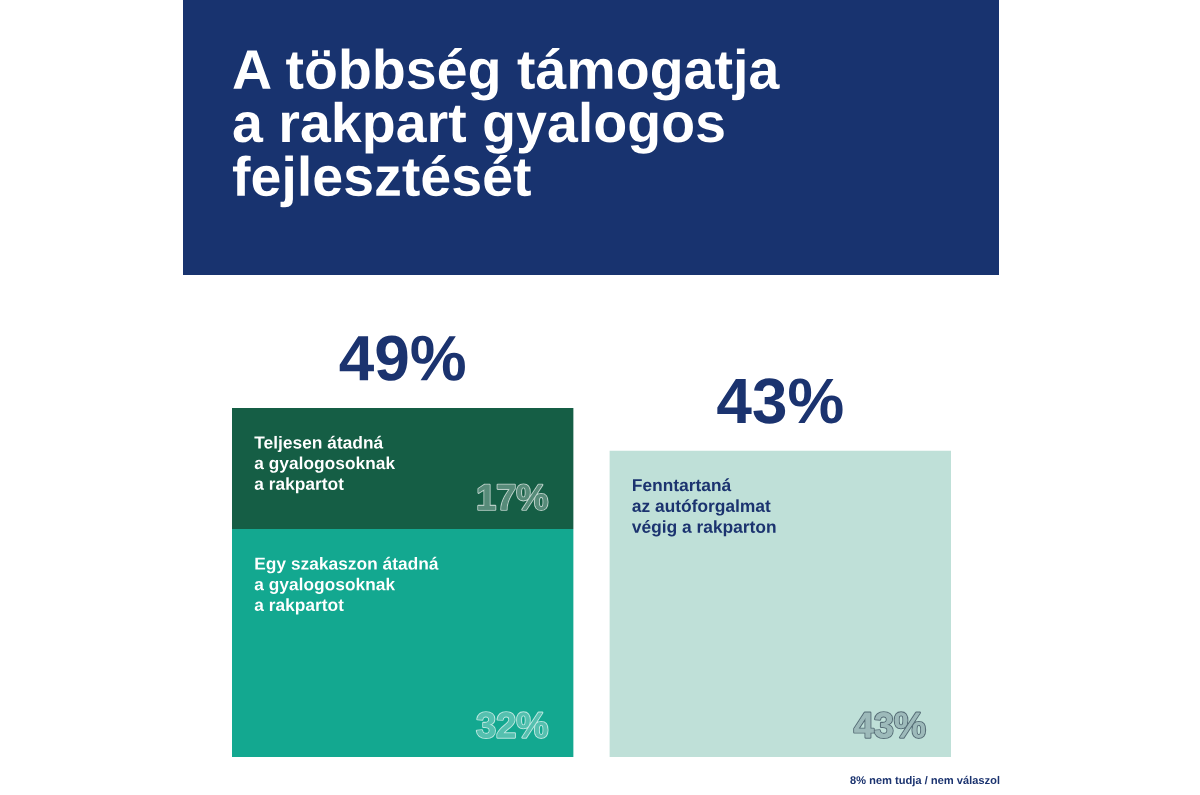  I want to click on data-label: 32%, so click(512, 725).